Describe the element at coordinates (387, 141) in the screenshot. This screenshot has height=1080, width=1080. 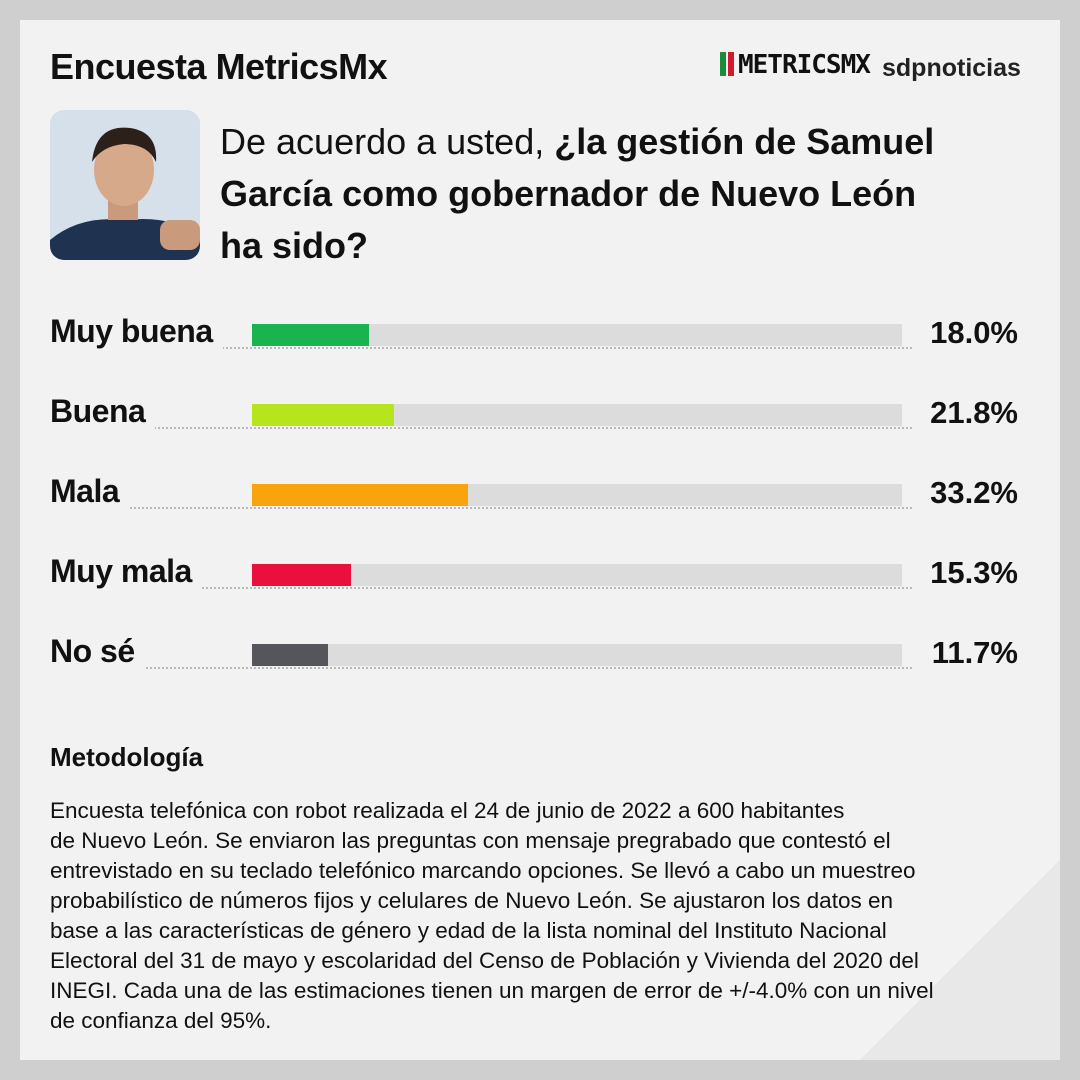
I see `question-lead: De acuerdo a usted,` at that location.